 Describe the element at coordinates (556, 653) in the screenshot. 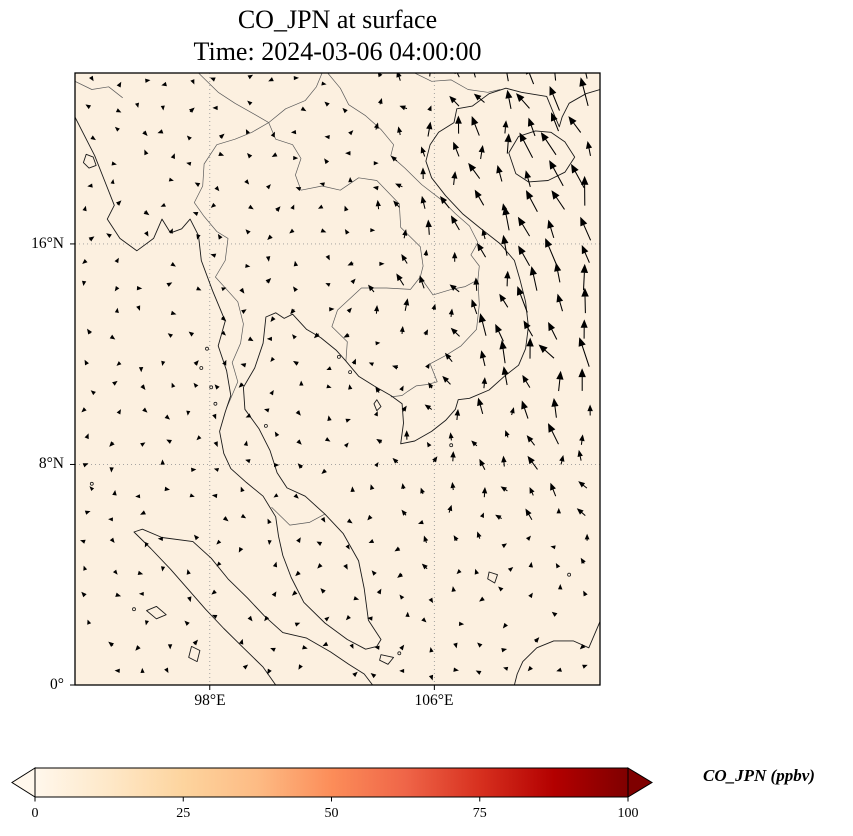

I see `coastline-borneo` at that location.